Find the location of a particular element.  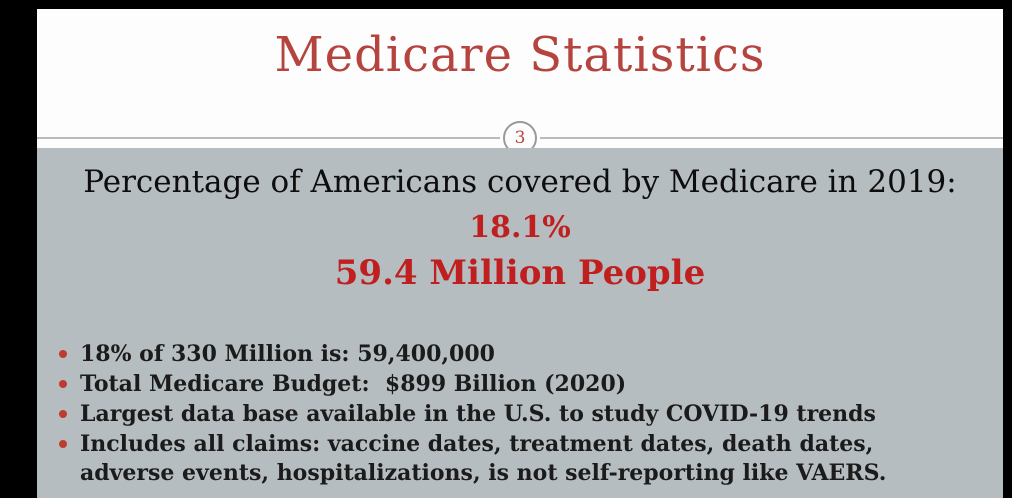

stat-people: 59.4 Million People is located at coordinates (520, 273).